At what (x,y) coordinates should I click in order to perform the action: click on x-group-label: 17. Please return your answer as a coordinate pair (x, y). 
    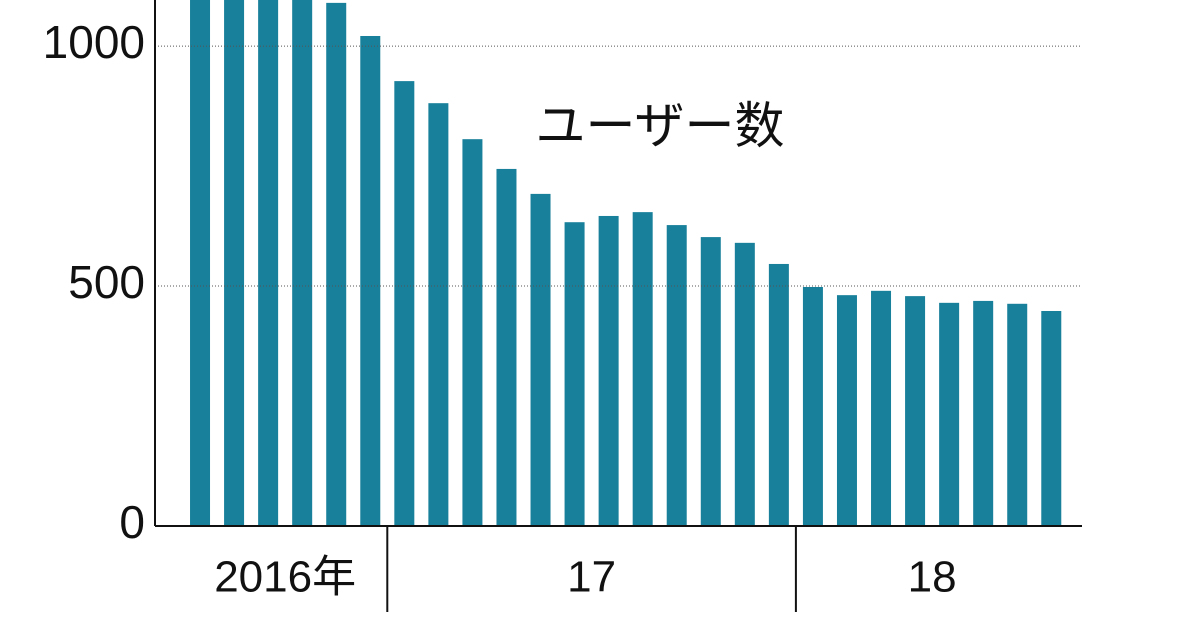
    Looking at the image, I should click on (591, 577).